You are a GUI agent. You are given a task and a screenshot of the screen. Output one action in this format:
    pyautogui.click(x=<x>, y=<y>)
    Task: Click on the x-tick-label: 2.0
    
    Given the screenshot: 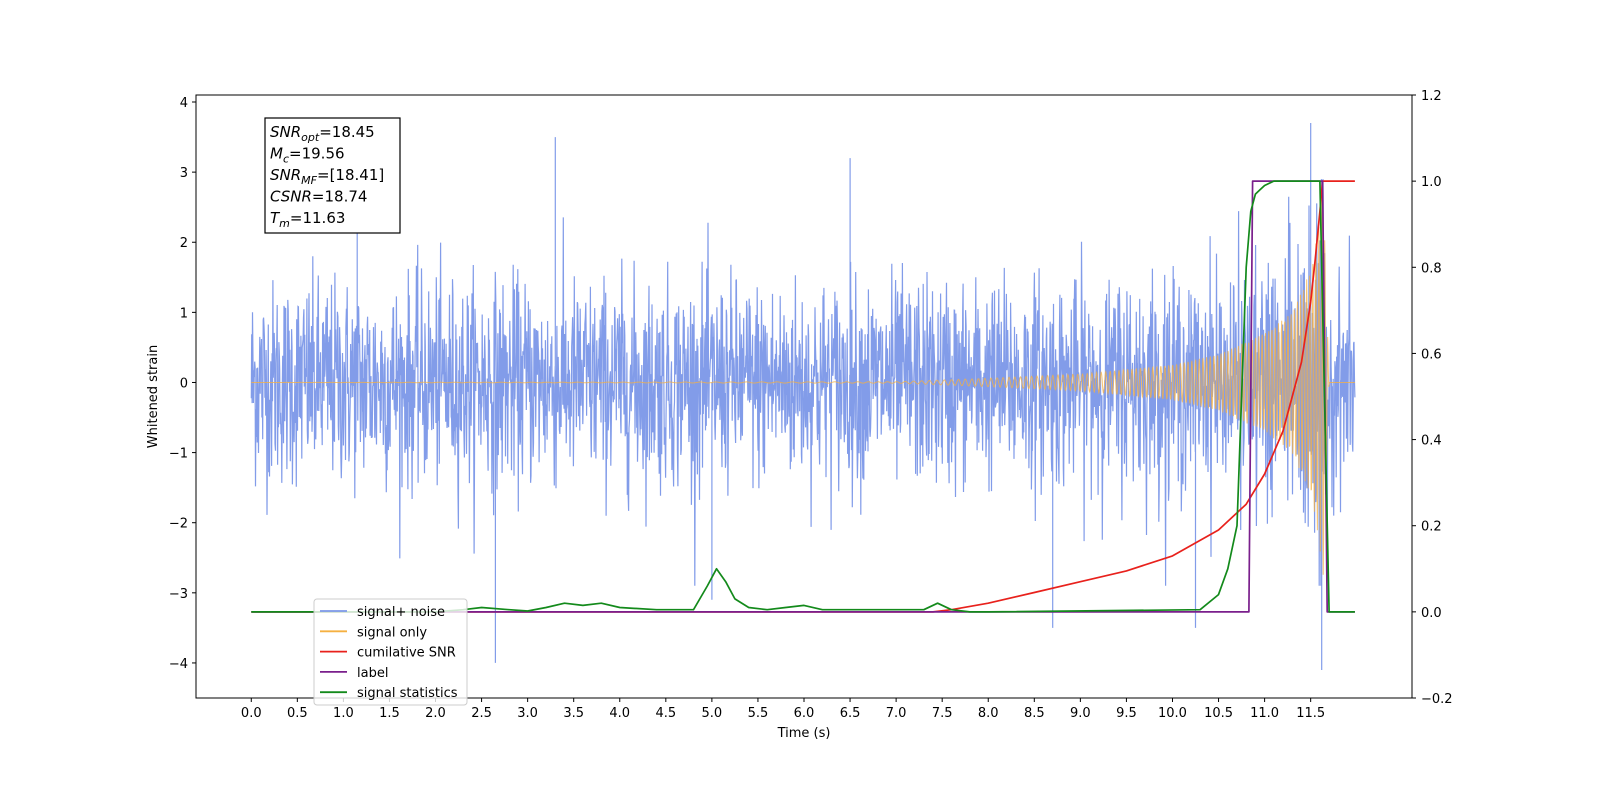 What is the action you would take?
    pyautogui.click(x=435, y=713)
    